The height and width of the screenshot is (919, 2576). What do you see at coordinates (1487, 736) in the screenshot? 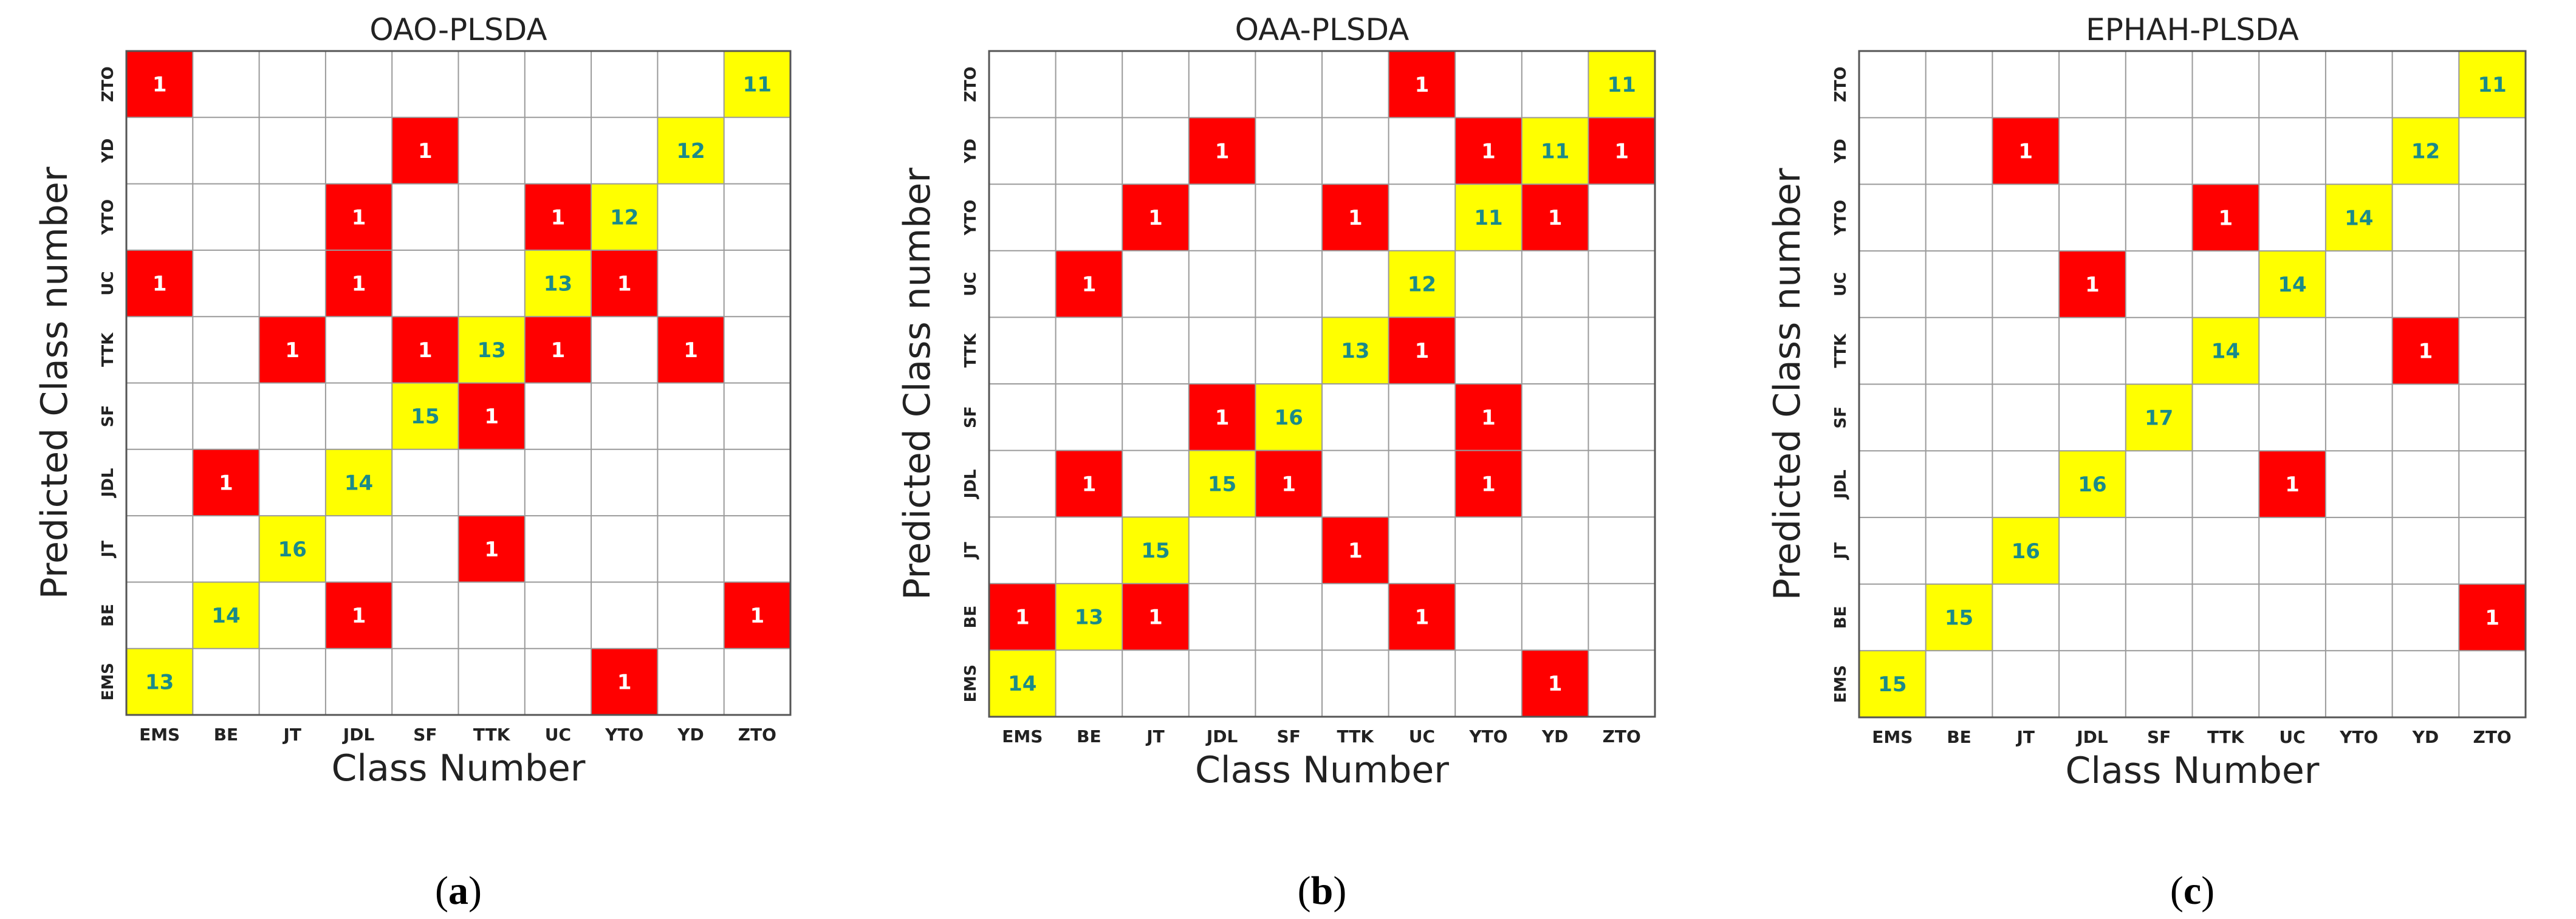
I see `x-tick-label: YTO` at bounding box center [1487, 736].